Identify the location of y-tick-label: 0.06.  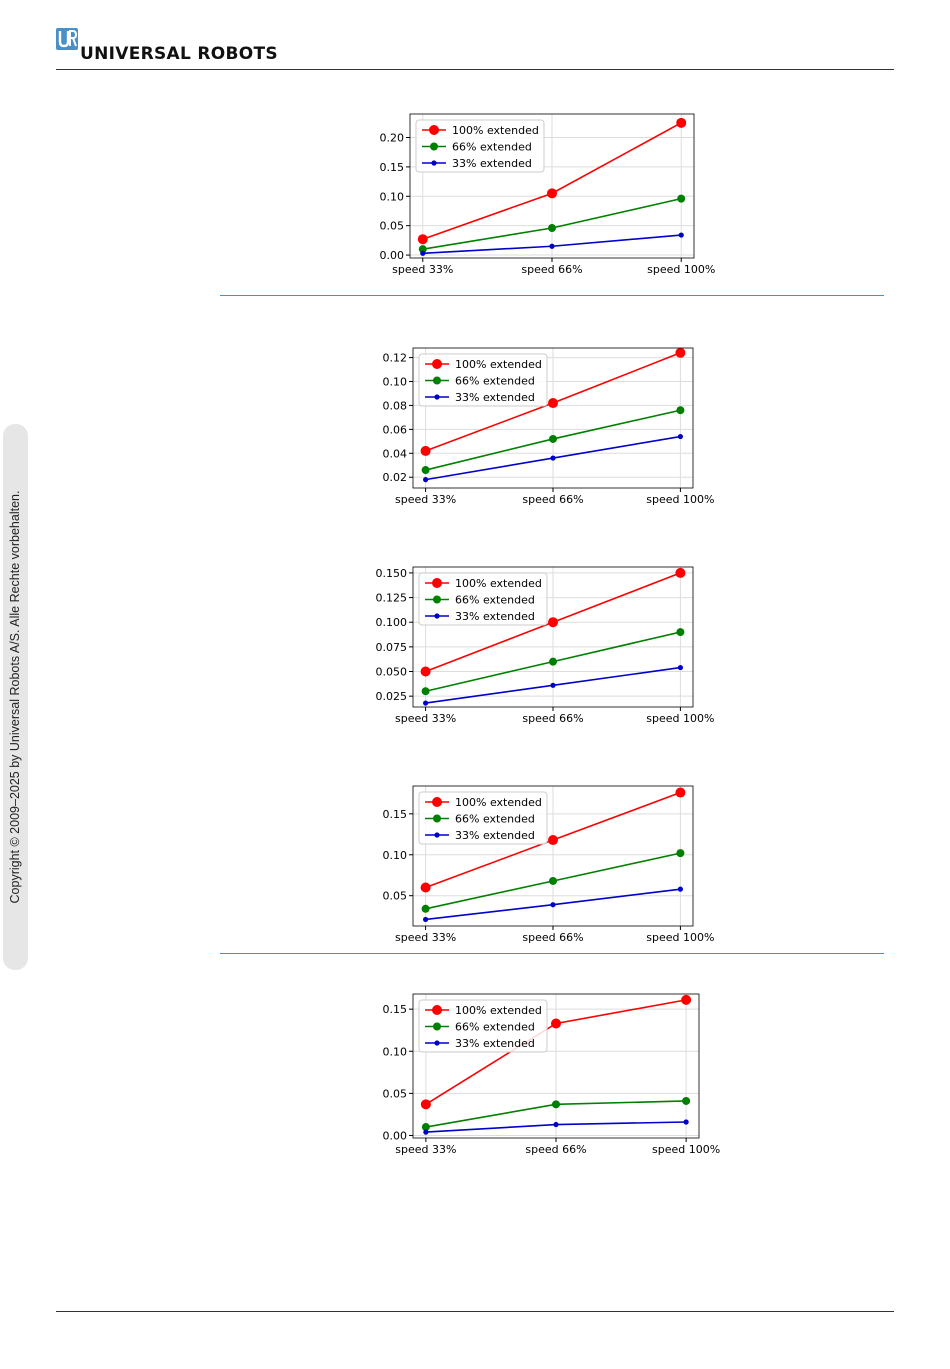
(395, 429).